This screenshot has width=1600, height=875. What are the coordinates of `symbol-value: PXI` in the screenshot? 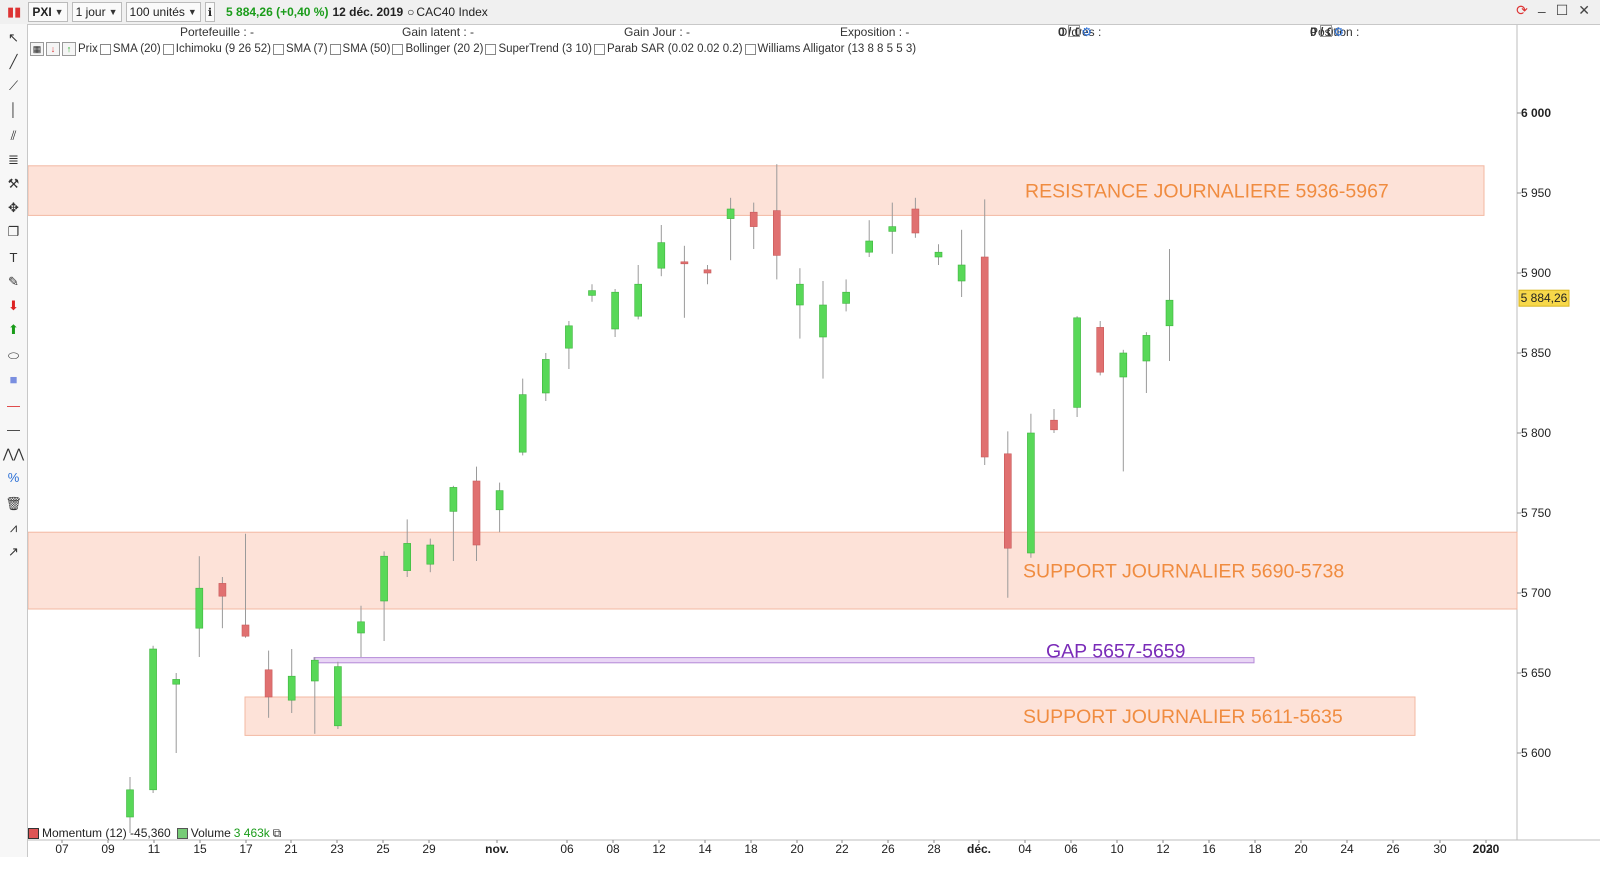 It's located at (42, 12).